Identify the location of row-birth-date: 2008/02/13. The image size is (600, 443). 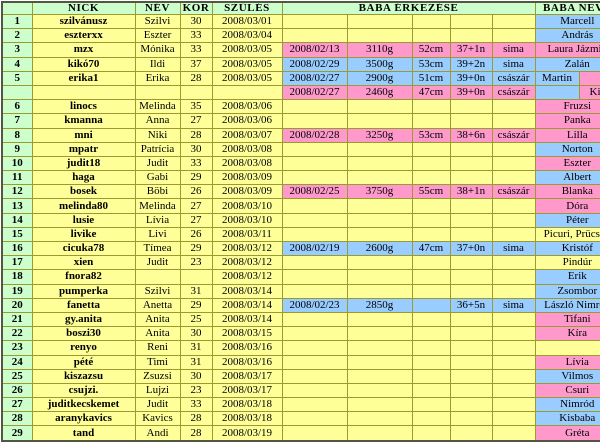
(314, 50).